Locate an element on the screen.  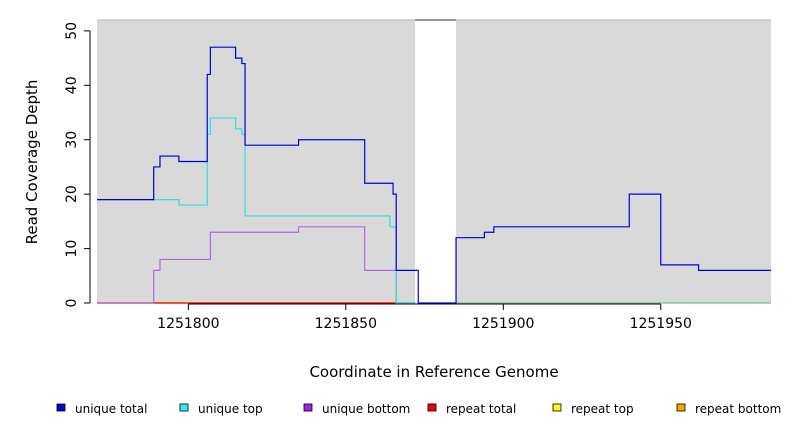
y-tick-label: 30 is located at coordinates (72, 140).